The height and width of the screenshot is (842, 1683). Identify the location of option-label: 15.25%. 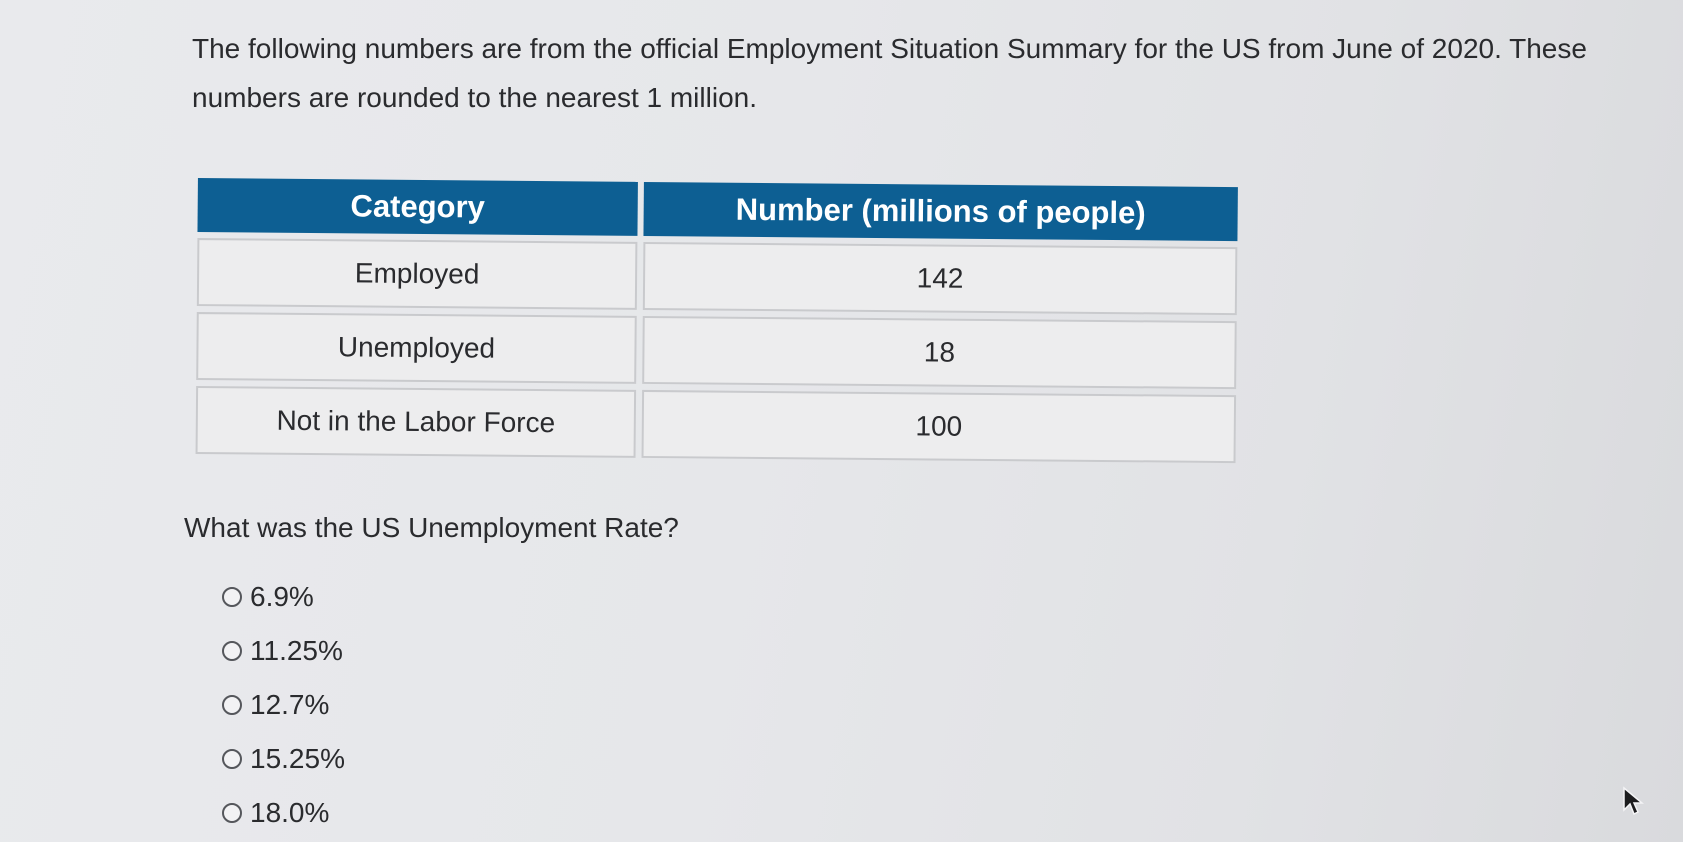
(297, 758).